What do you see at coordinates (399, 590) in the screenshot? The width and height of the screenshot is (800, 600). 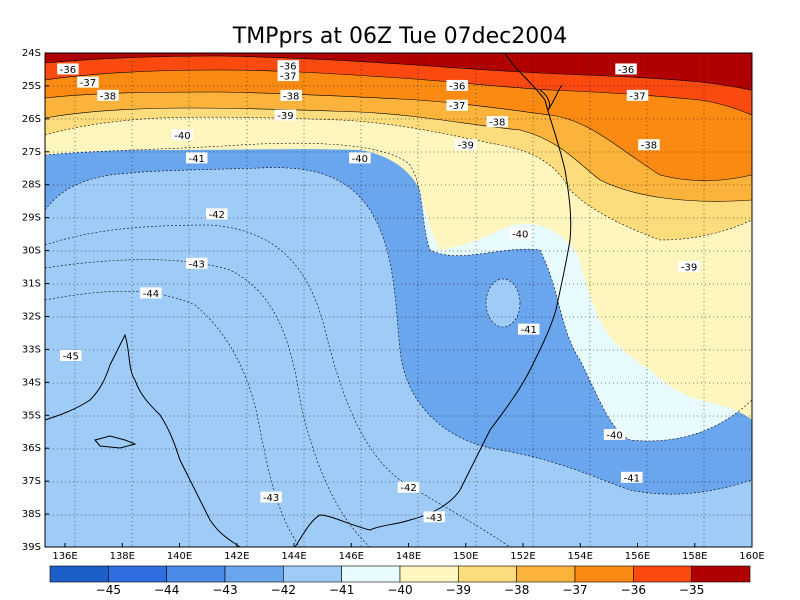 I see `colorbar-label: −40` at bounding box center [399, 590].